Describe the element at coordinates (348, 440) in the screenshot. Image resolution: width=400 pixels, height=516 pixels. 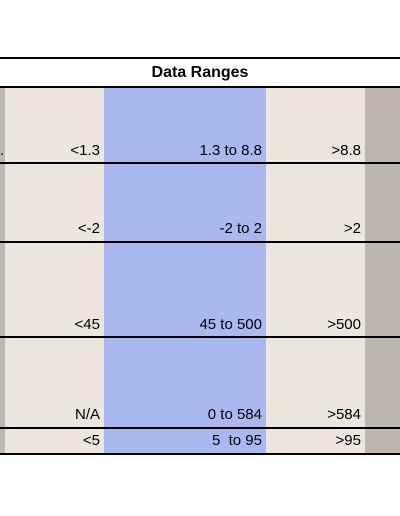
I see `row-5-high: >95` at that location.